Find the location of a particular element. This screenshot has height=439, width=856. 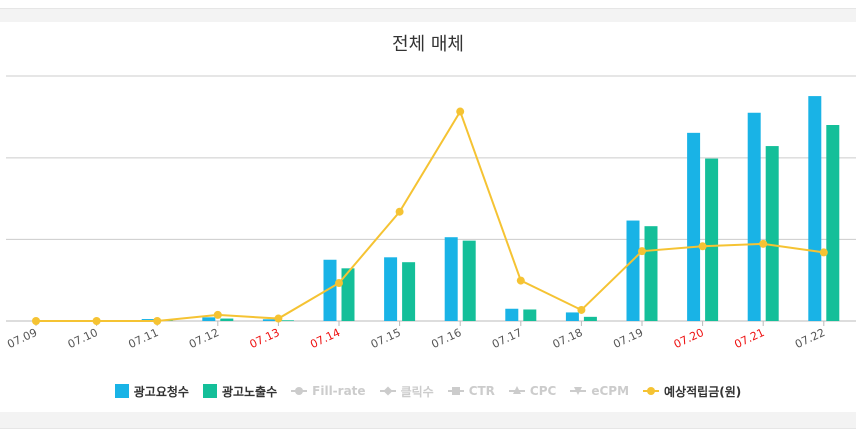

legend-item: 예상적립금(원) is located at coordinates (692, 391).